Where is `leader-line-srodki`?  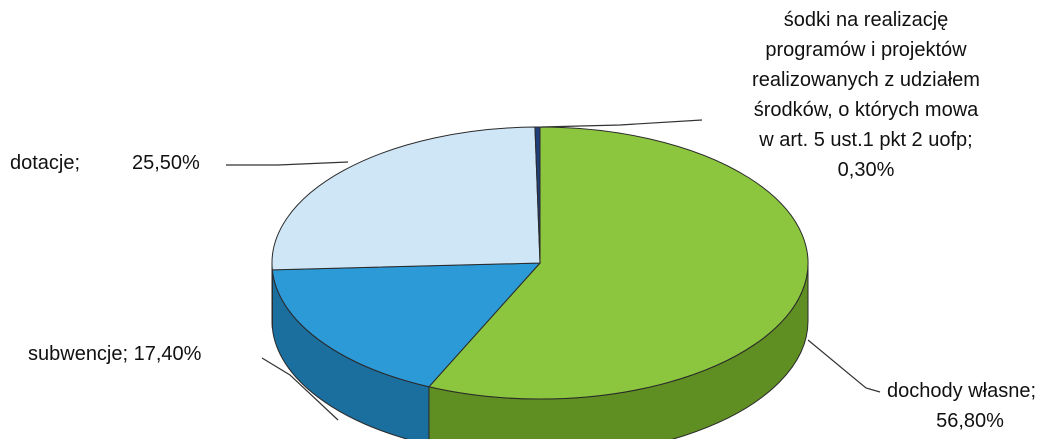
leader-line-srodki is located at coordinates (621, 123).